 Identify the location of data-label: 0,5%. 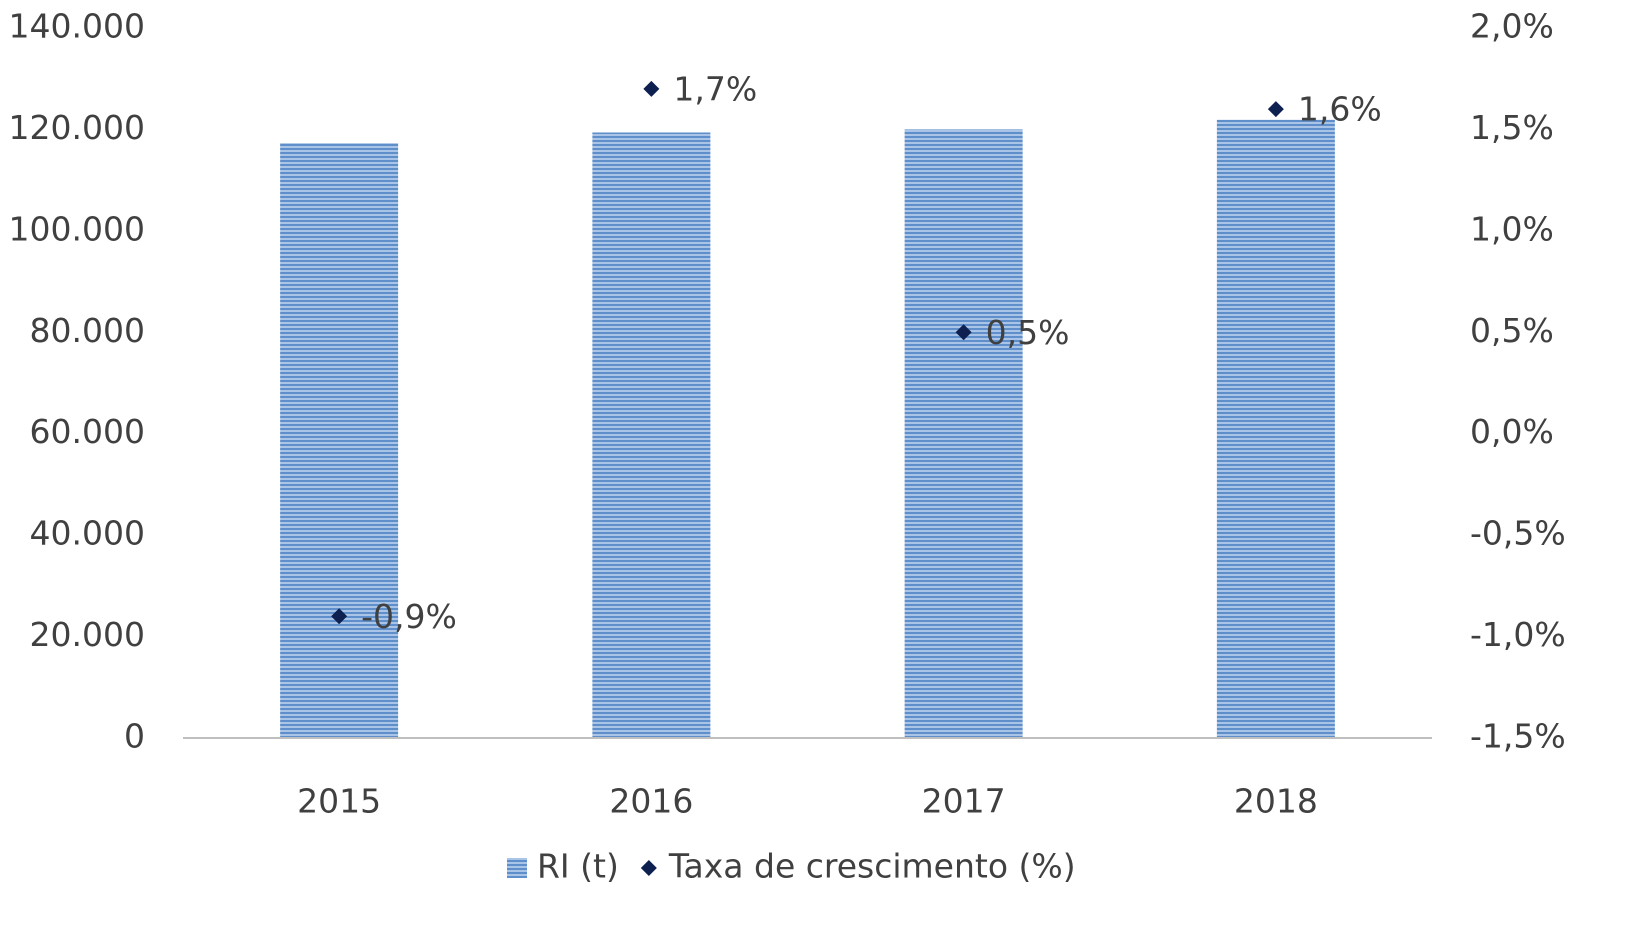
(1028, 332).